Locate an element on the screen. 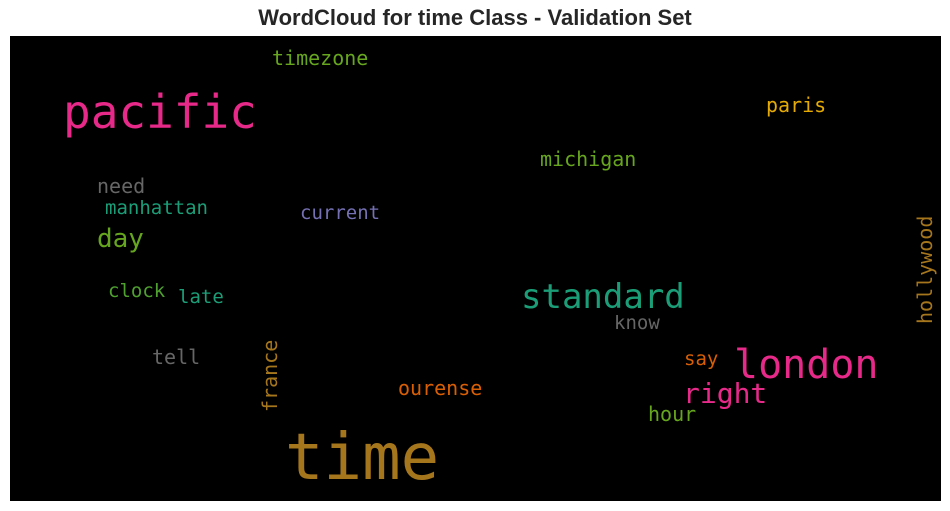 The image size is (950, 511). word-time: time is located at coordinates (362, 458).